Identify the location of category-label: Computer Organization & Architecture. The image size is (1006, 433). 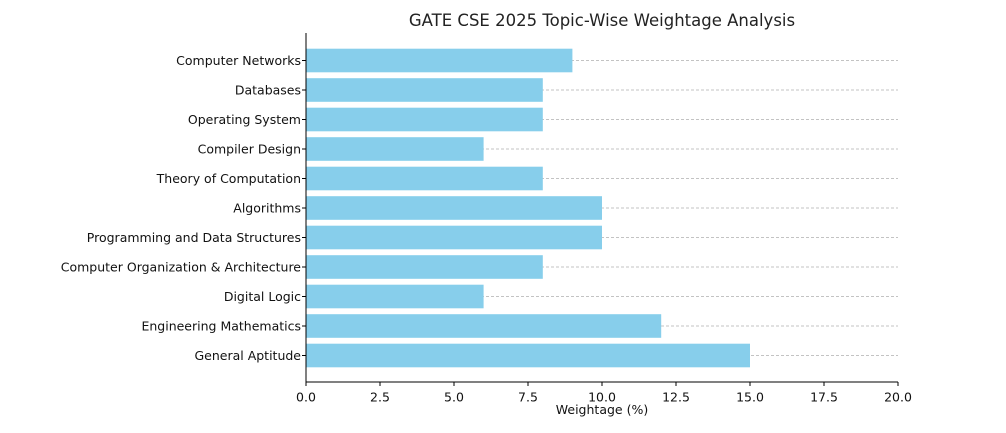
(181, 267).